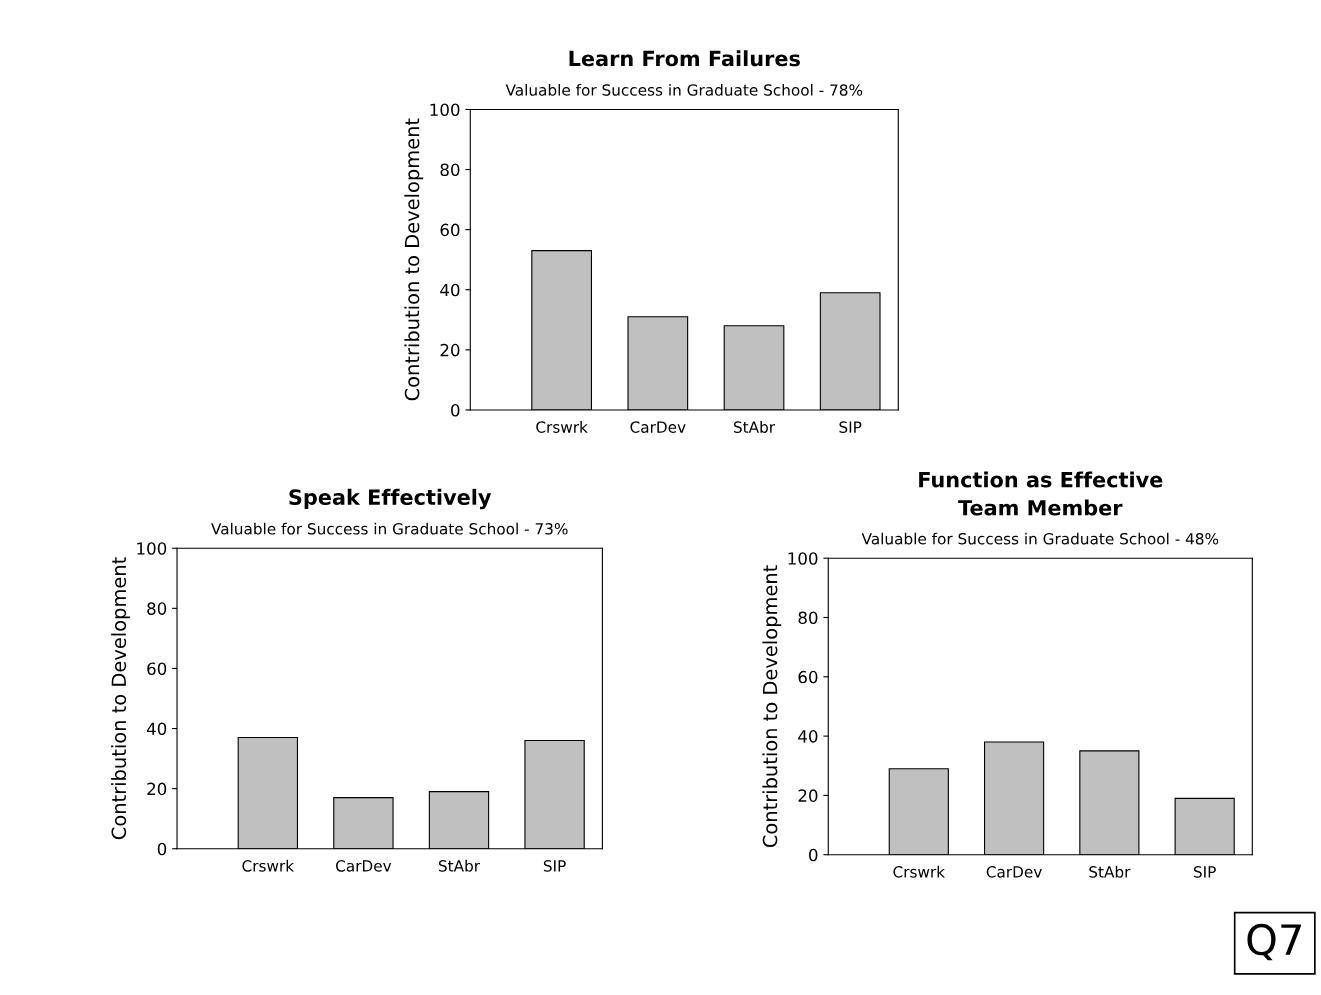 This screenshot has width=1321, height=995. Describe the element at coordinates (1040, 538) in the screenshot. I see `chart-subtitle: Valuable for Success in Graduate School - 48%` at that location.